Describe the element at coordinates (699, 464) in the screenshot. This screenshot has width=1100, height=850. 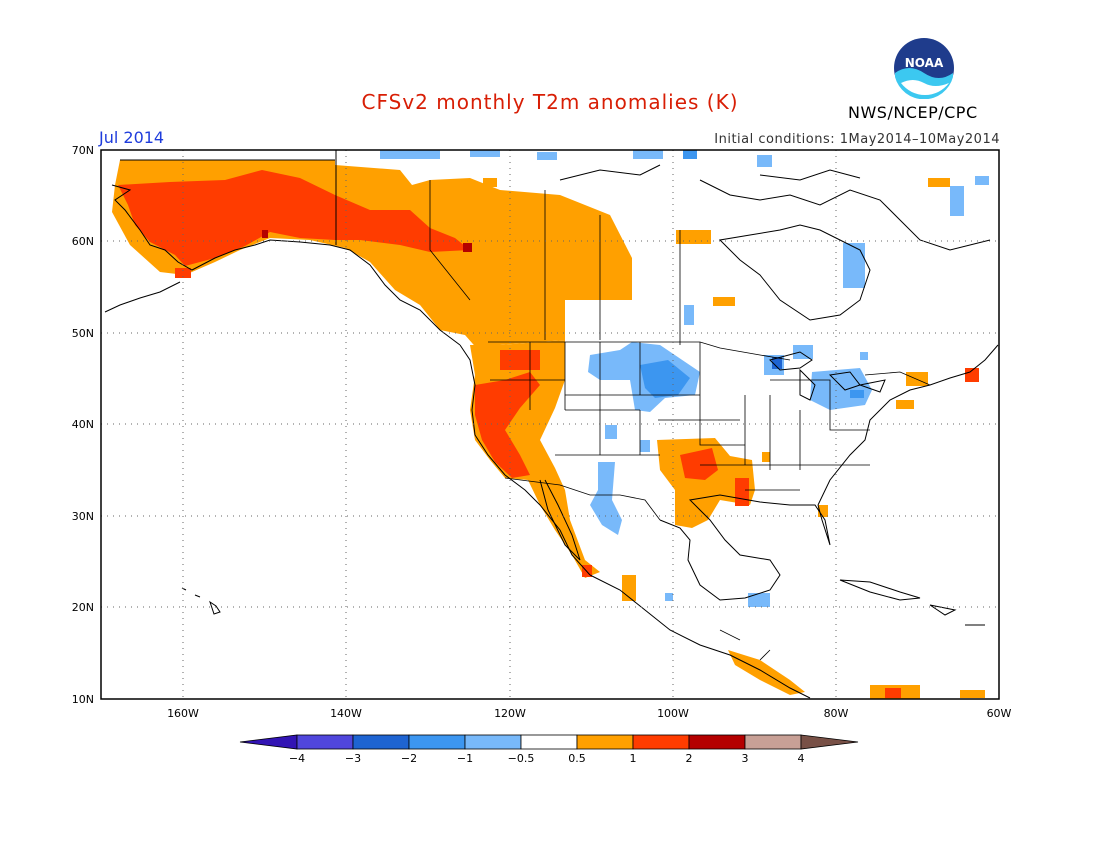
I see `oklahoma-strong-warm` at that location.